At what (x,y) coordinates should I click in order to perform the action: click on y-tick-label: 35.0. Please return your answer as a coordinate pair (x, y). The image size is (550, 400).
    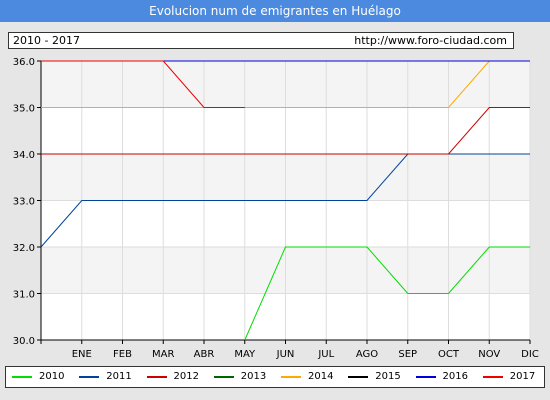
    Looking at the image, I should click on (24, 109).